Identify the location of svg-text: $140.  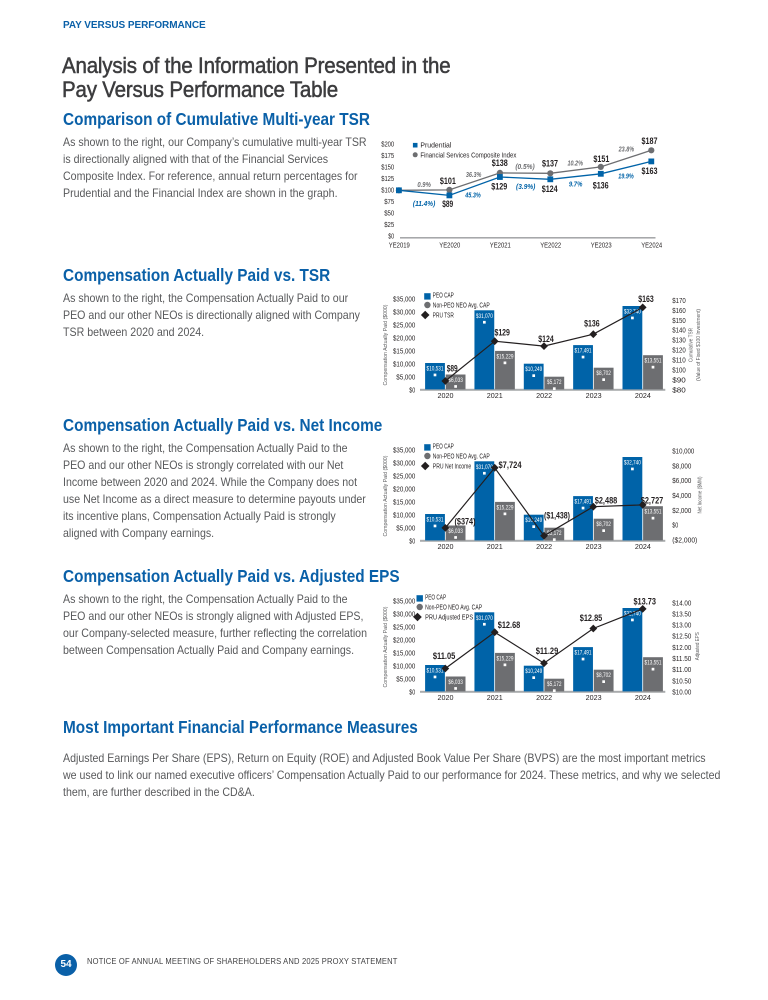
(679, 331).